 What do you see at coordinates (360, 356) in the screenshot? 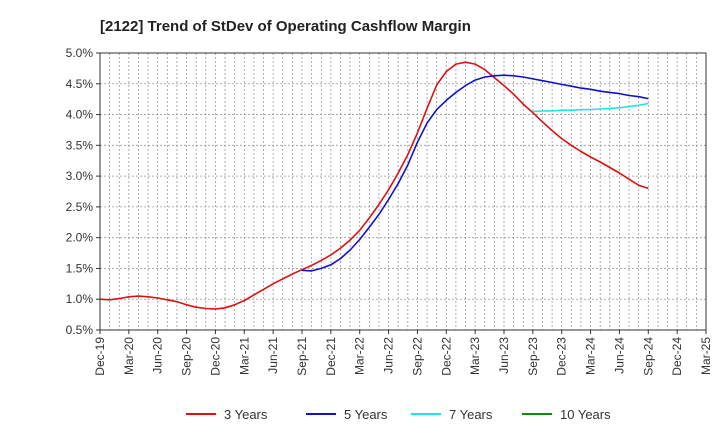
I see `x-tick-label: Mar-22` at bounding box center [360, 356].